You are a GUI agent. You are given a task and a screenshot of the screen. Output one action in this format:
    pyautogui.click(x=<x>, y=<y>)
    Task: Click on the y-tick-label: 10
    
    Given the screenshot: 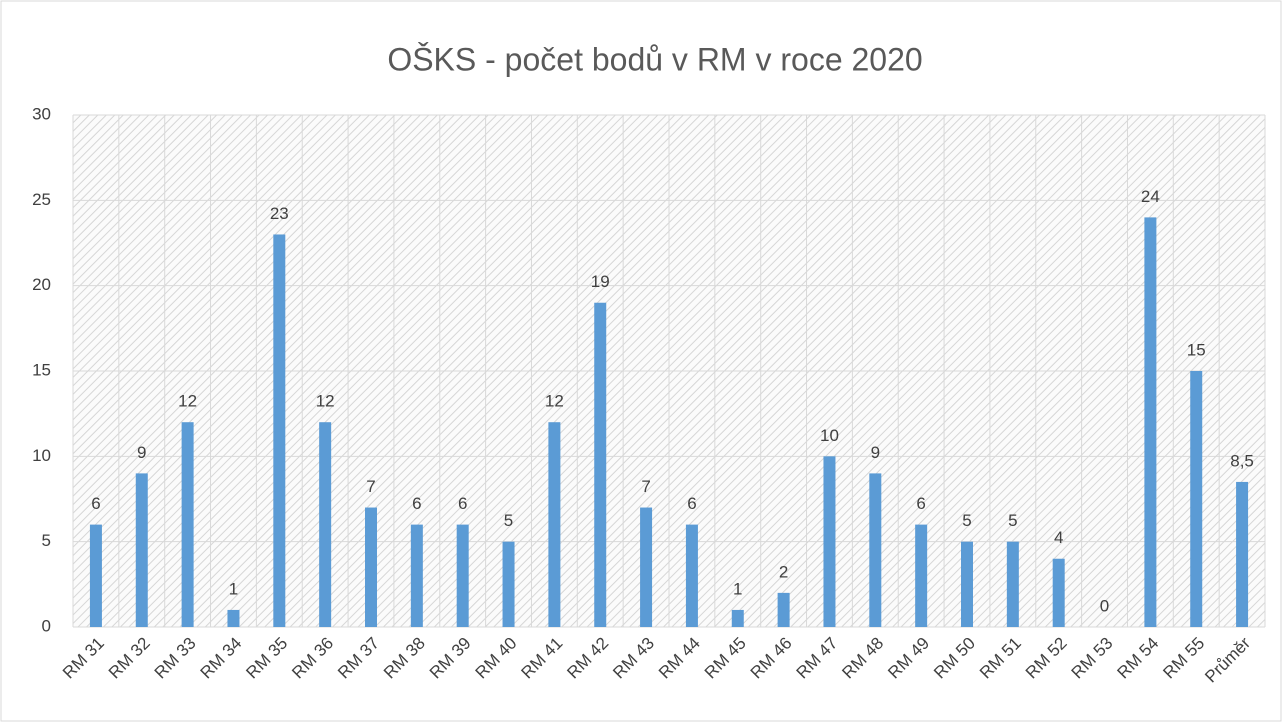 What is the action you would take?
    pyautogui.click(x=41, y=455)
    